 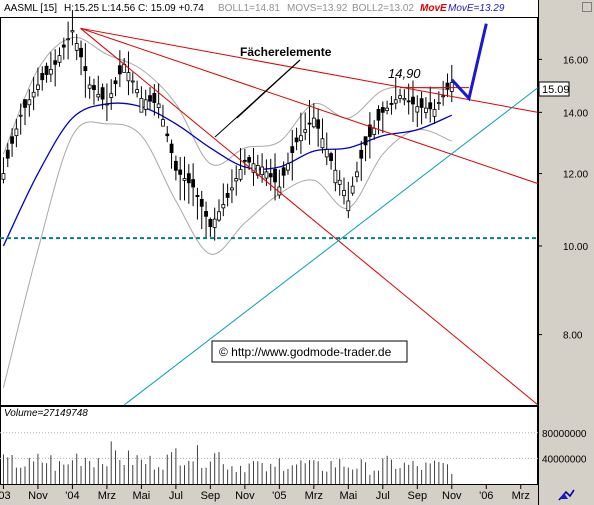 I want to click on header-movs: MOVS=13.92, so click(x=317, y=8).